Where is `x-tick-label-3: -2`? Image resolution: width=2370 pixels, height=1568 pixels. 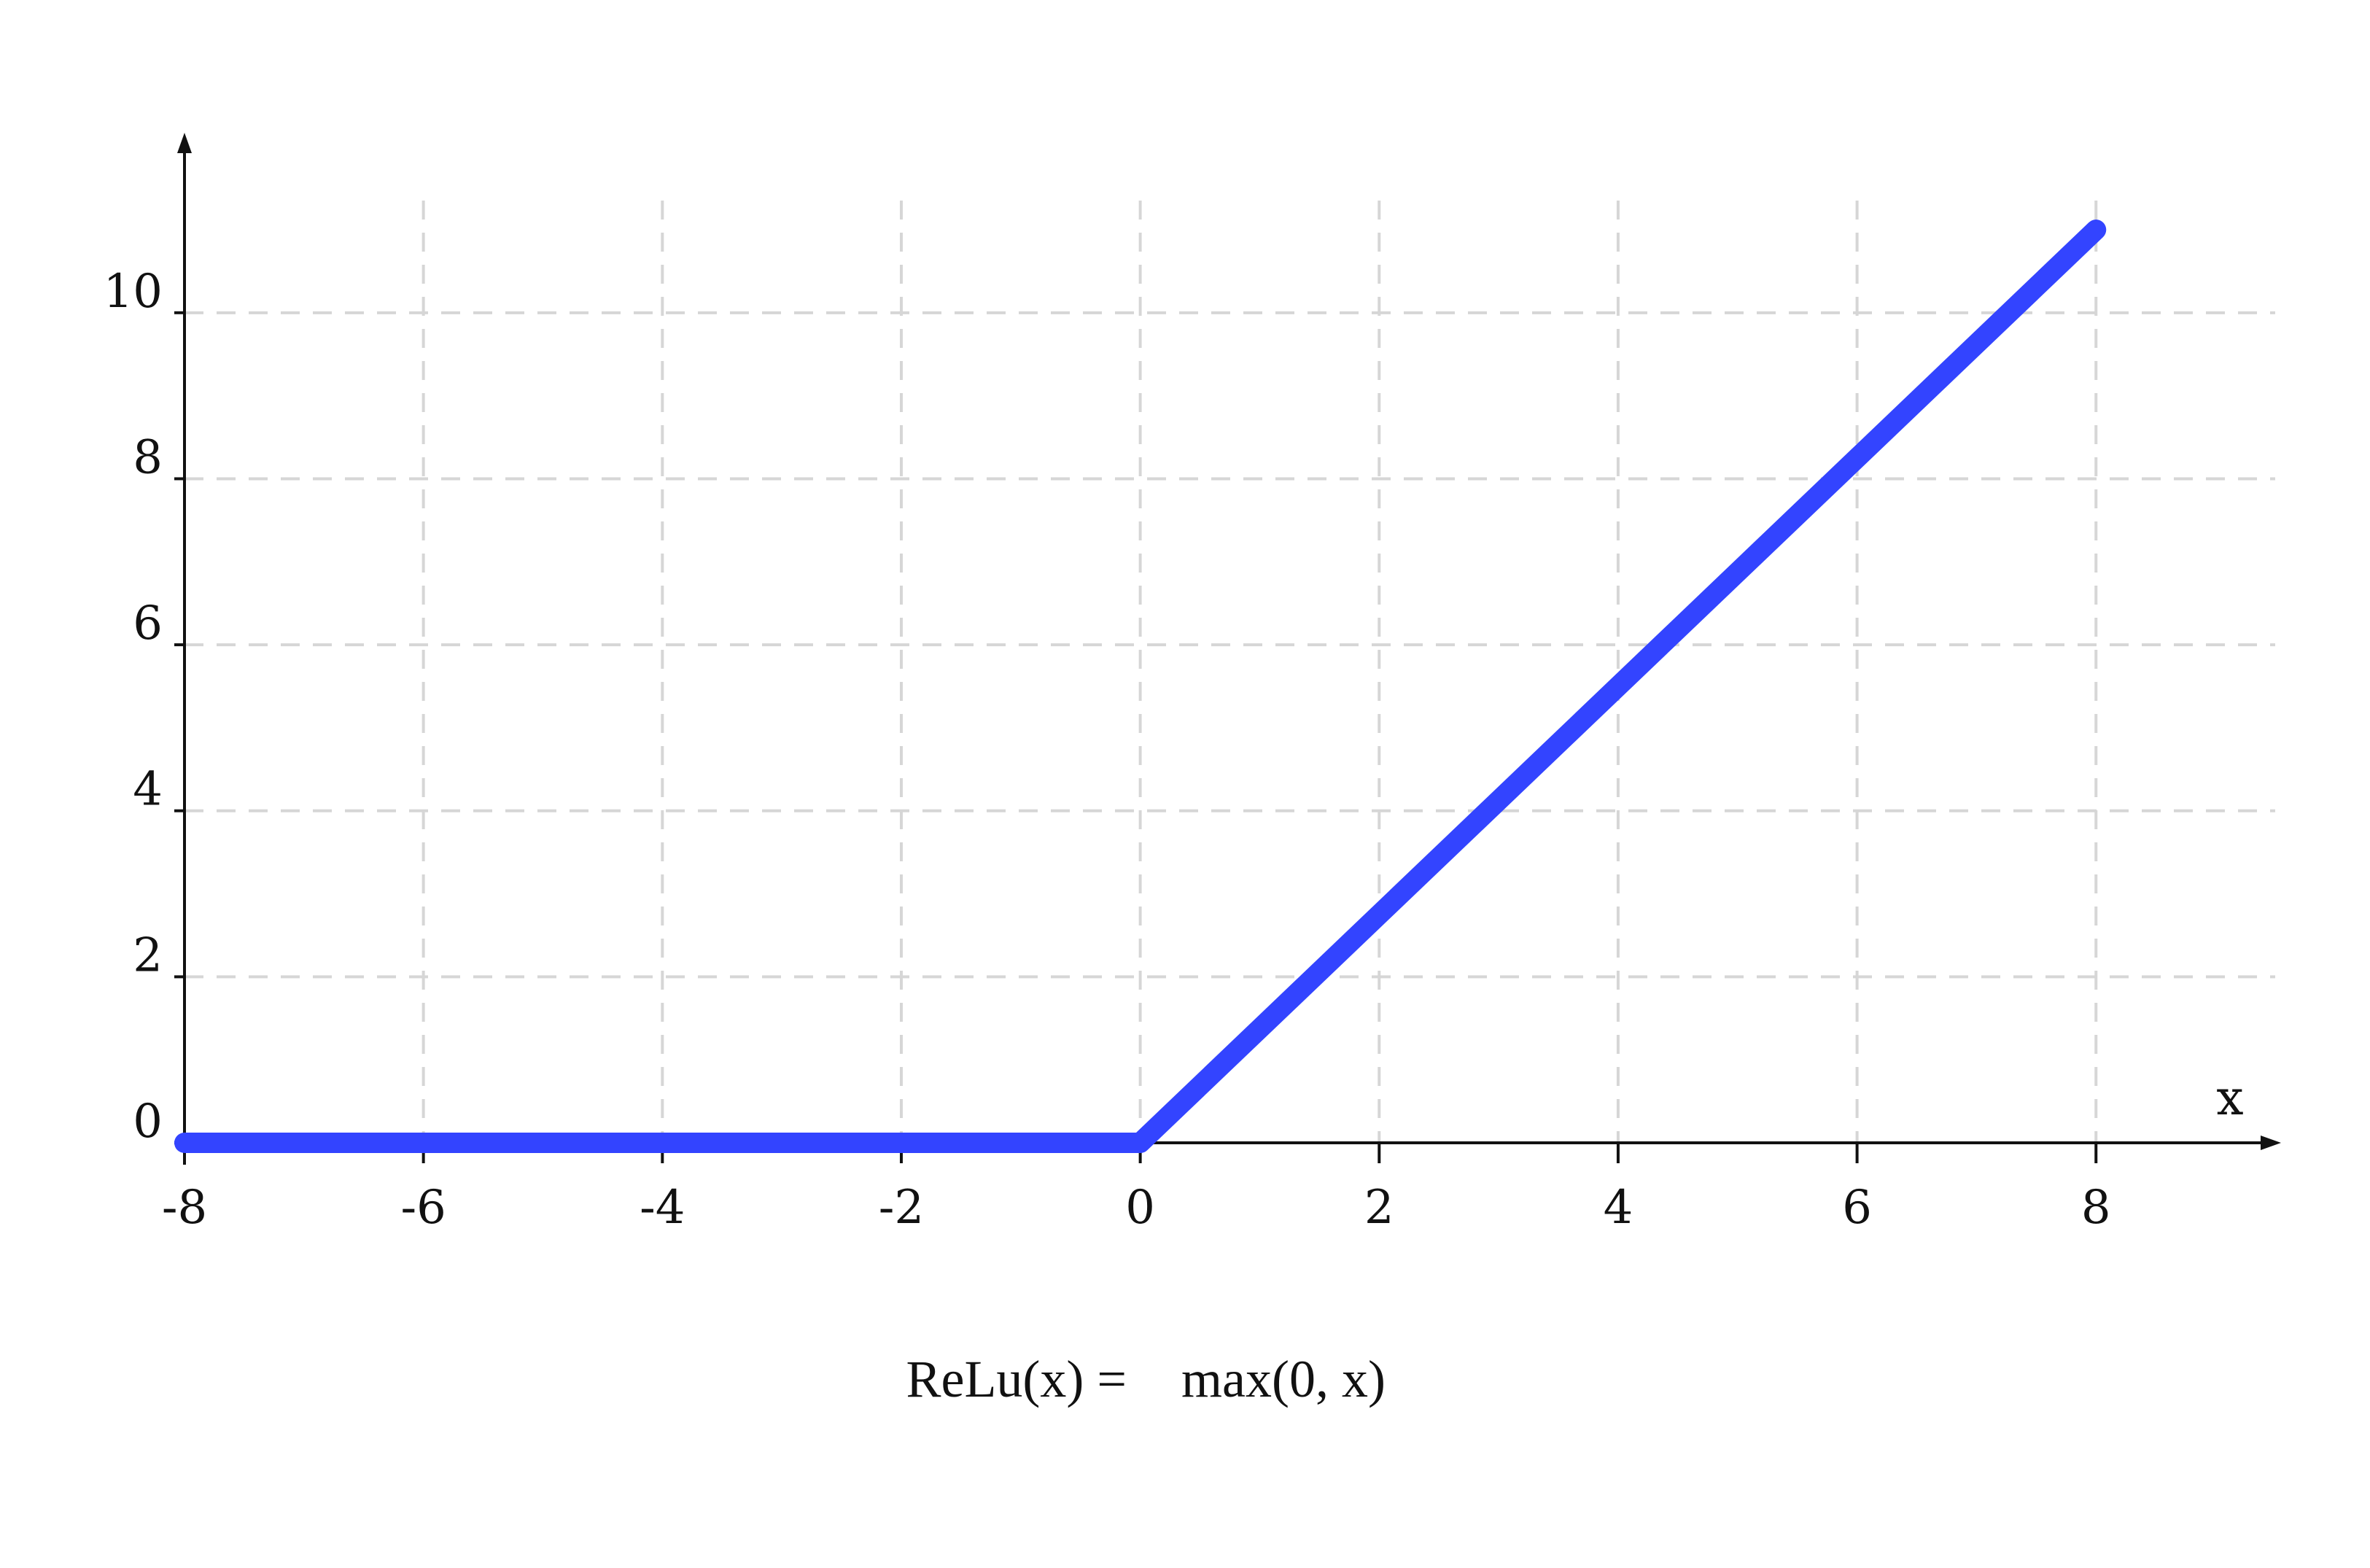 x-tick-label-3: -2 is located at coordinates (901, 1208).